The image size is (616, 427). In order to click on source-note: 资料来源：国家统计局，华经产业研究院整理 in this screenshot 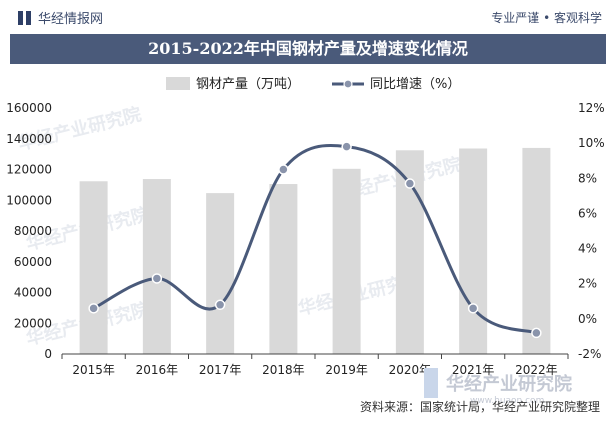, I will do `click(479, 407)`.